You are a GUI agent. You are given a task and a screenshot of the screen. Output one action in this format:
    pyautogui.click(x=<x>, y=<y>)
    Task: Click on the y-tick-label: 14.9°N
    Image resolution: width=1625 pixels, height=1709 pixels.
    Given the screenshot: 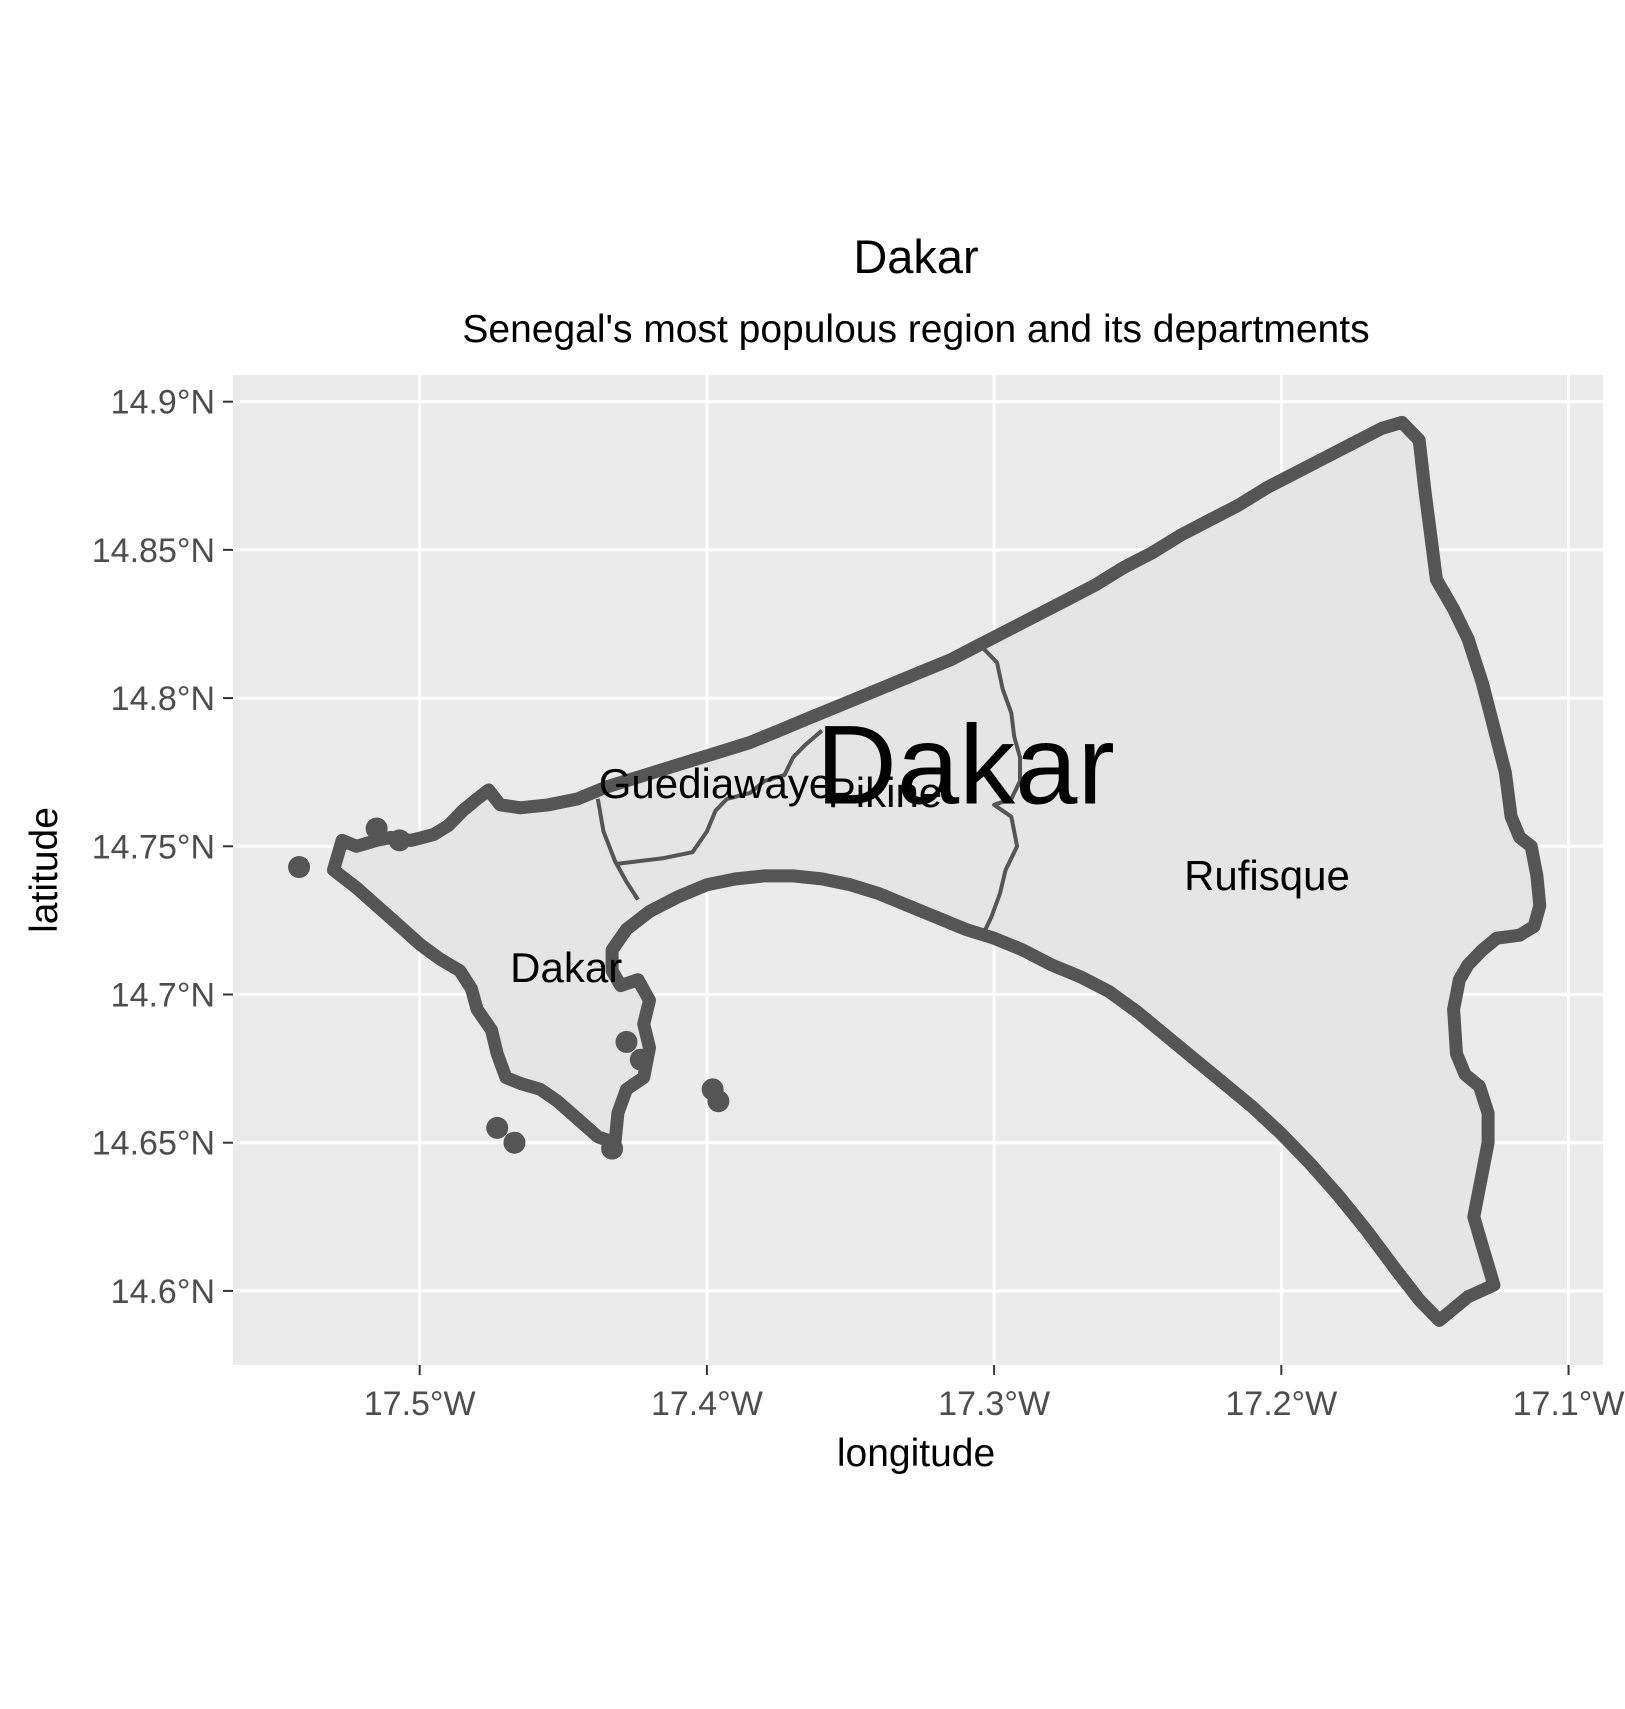 What is the action you would take?
    pyautogui.click(x=163, y=403)
    